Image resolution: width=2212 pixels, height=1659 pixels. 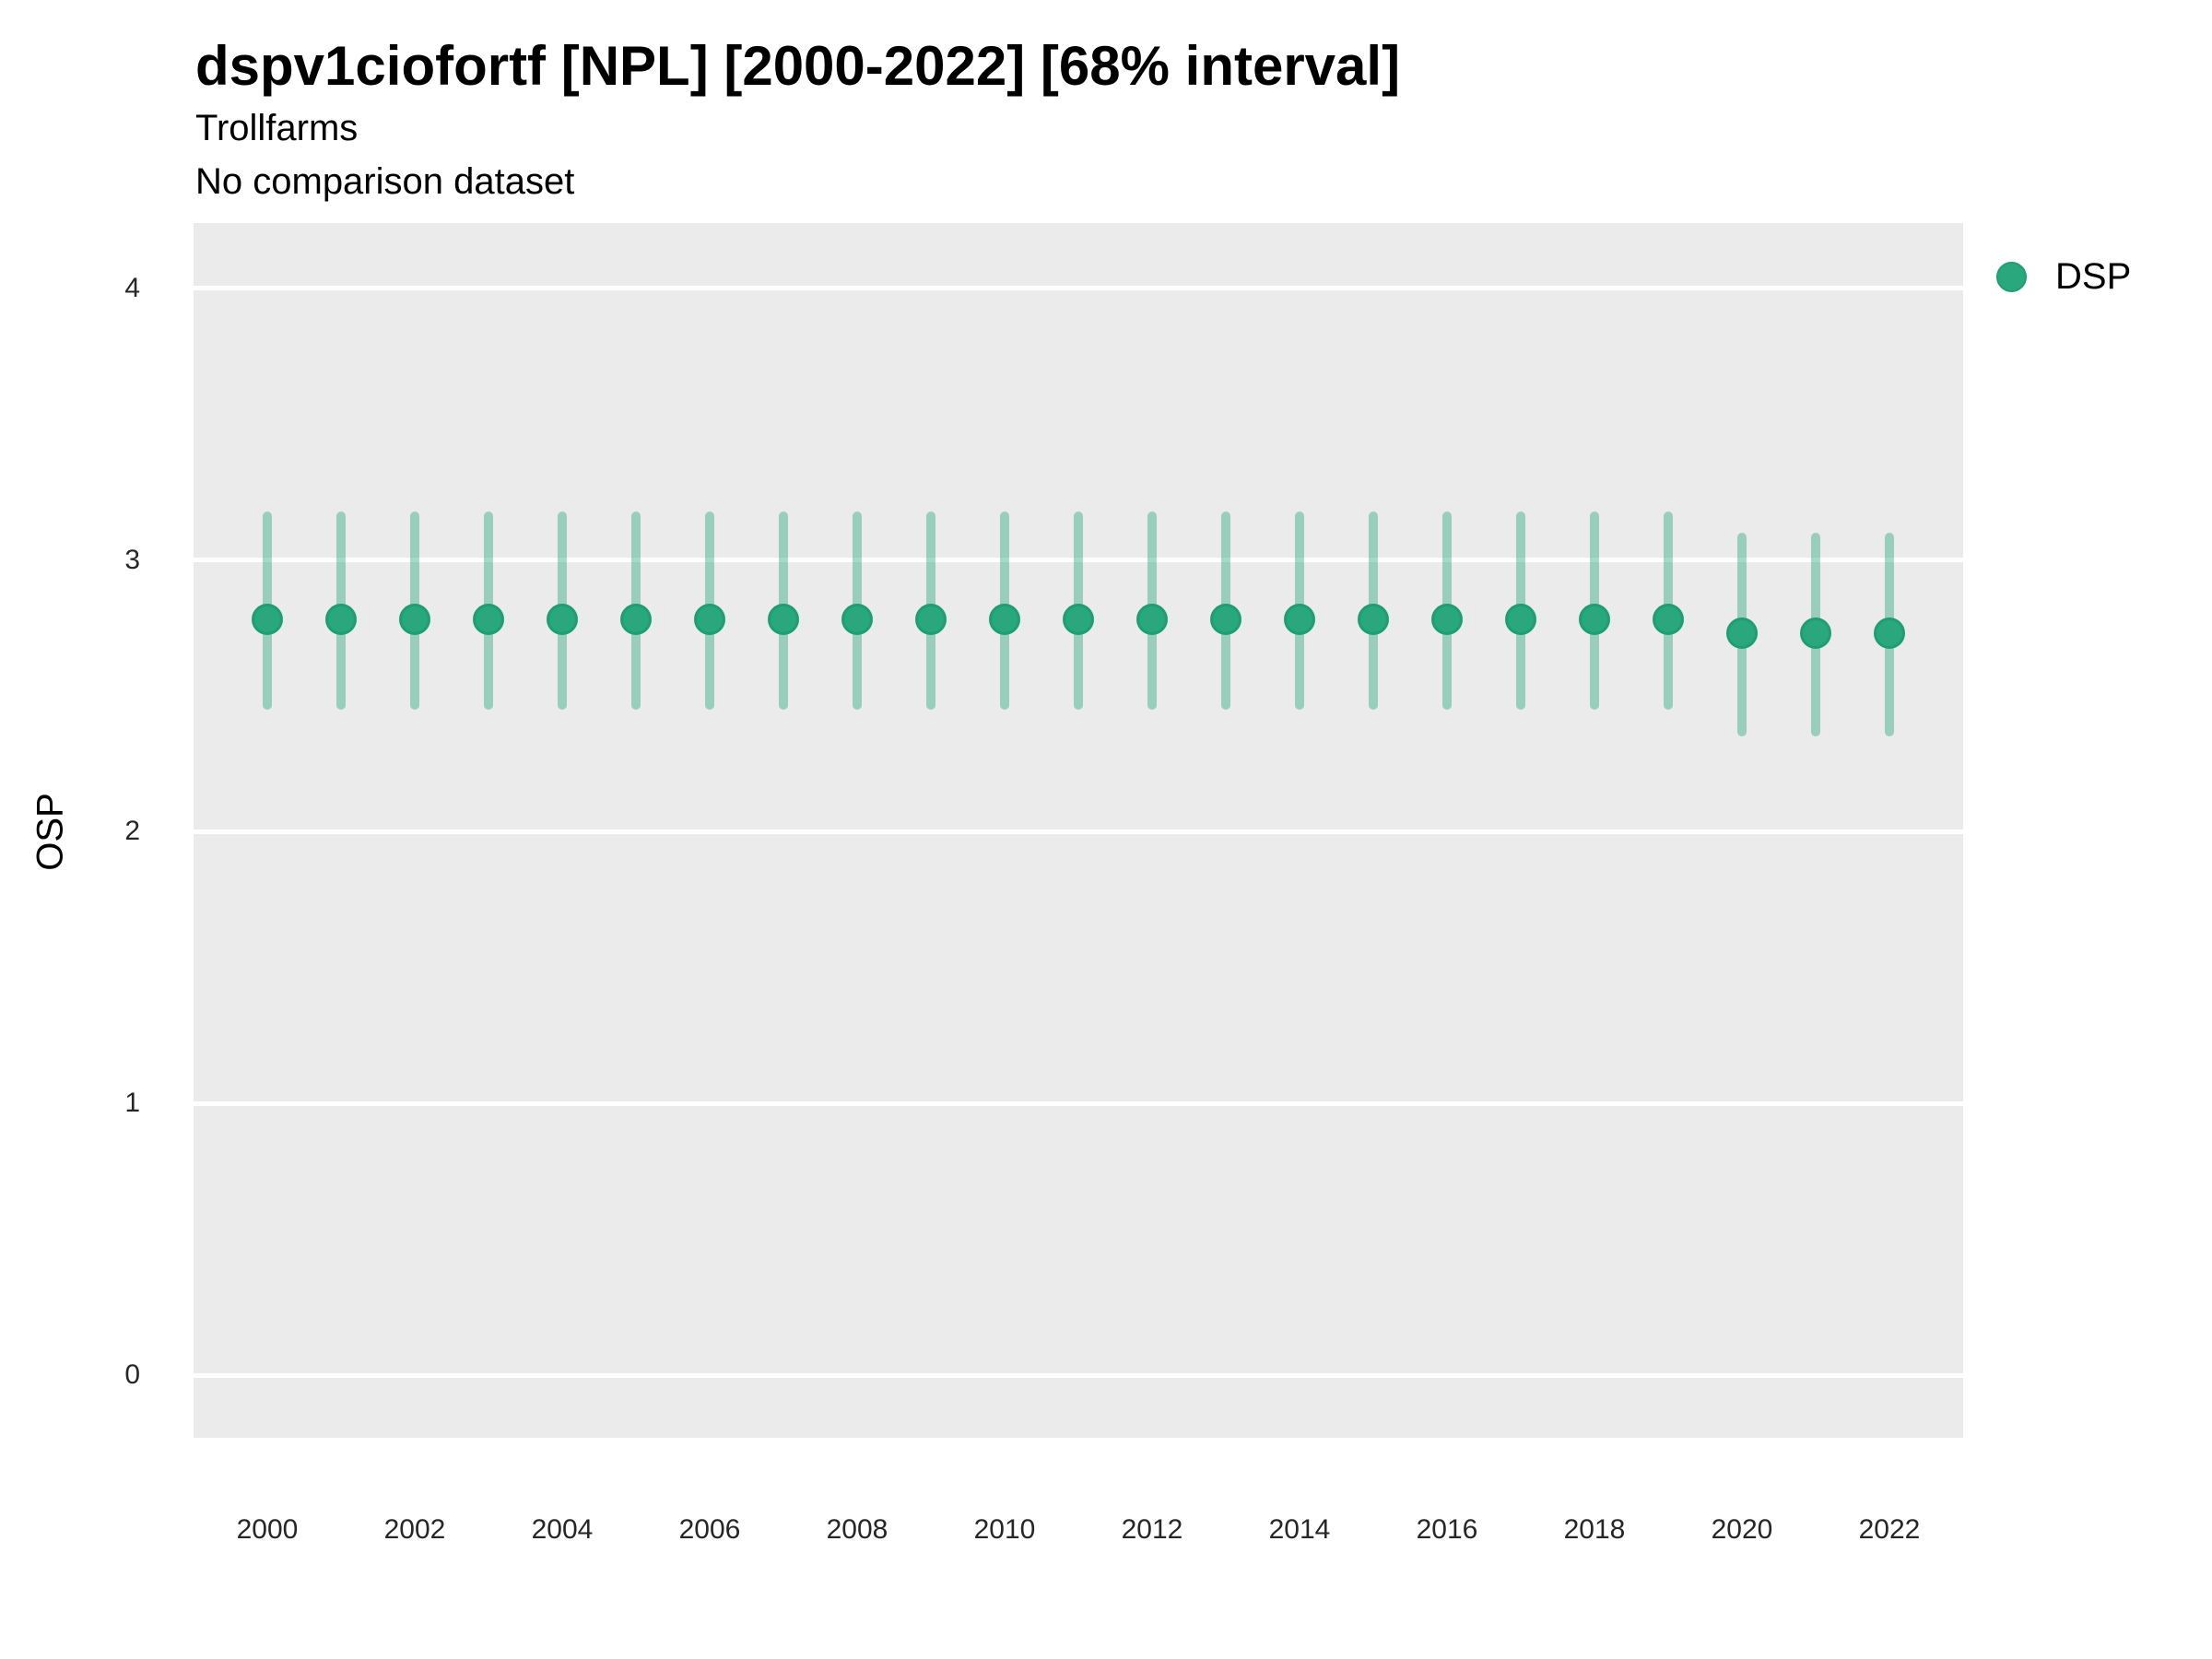 I want to click on legend: DSP, so click(x=2092, y=276).